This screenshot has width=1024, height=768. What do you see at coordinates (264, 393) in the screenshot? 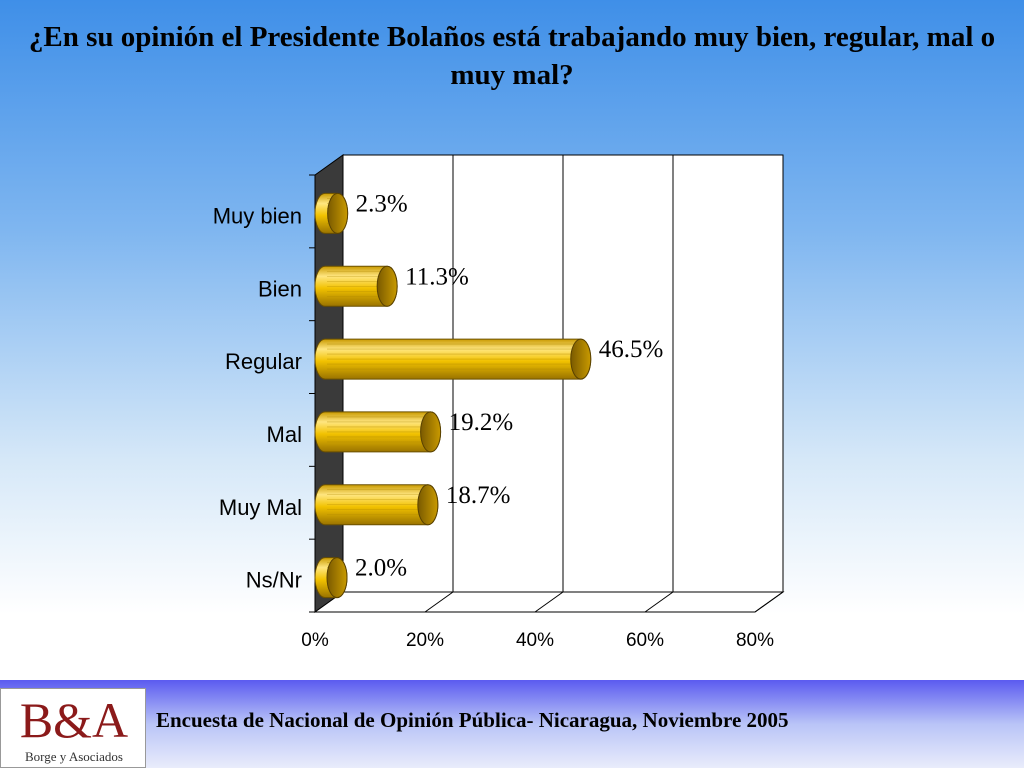
I see `category-axis: Muy bien Bien Regular Mal Muy Mal Ns/Nr` at bounding box center [264, 393].